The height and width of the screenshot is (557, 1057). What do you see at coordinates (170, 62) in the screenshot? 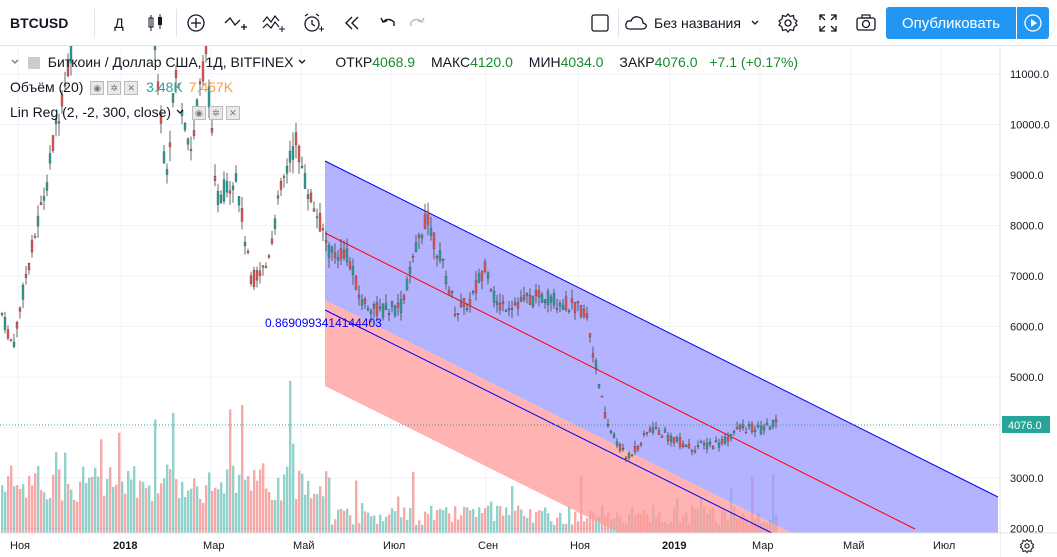
I see `symbol-title: Биткоин / Доллар США, 1Д, BITFINEX` at bounding box center [170, 62].